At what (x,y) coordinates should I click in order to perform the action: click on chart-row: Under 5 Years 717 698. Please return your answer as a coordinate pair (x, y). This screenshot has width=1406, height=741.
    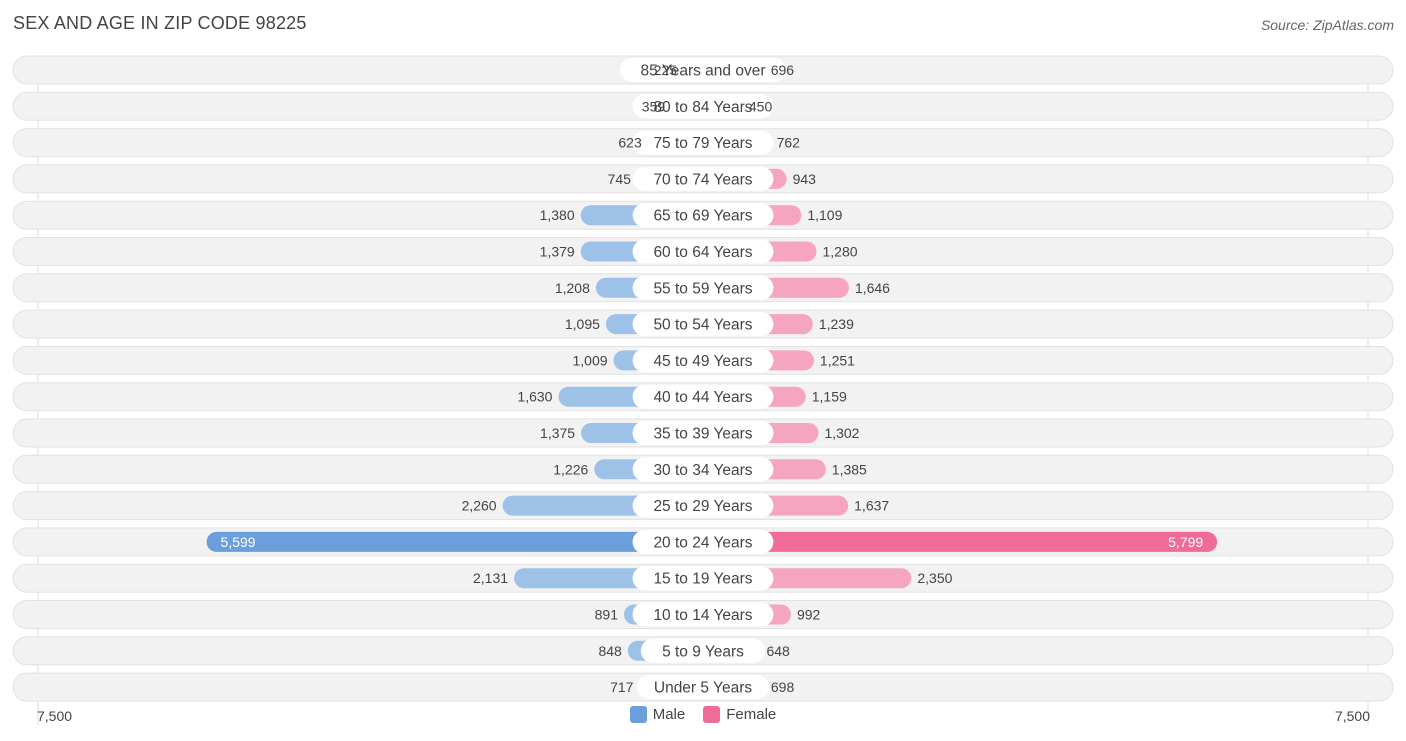
    Looking at the image, I should click on (703, 687).